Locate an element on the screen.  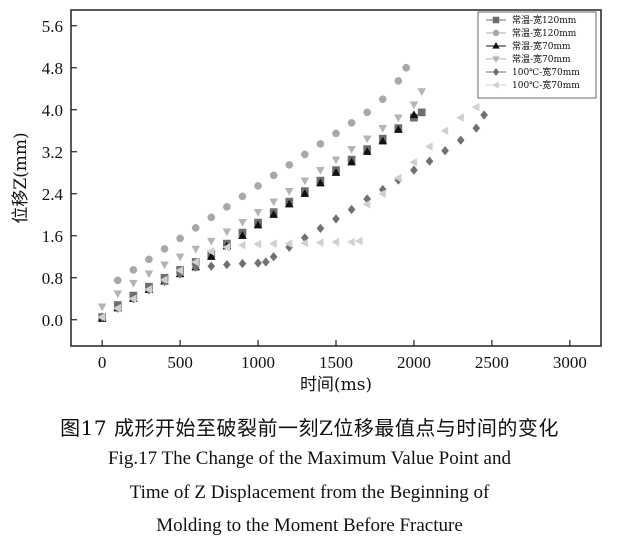
x-tick-label: 1500 is located at coordinates (336, 362).